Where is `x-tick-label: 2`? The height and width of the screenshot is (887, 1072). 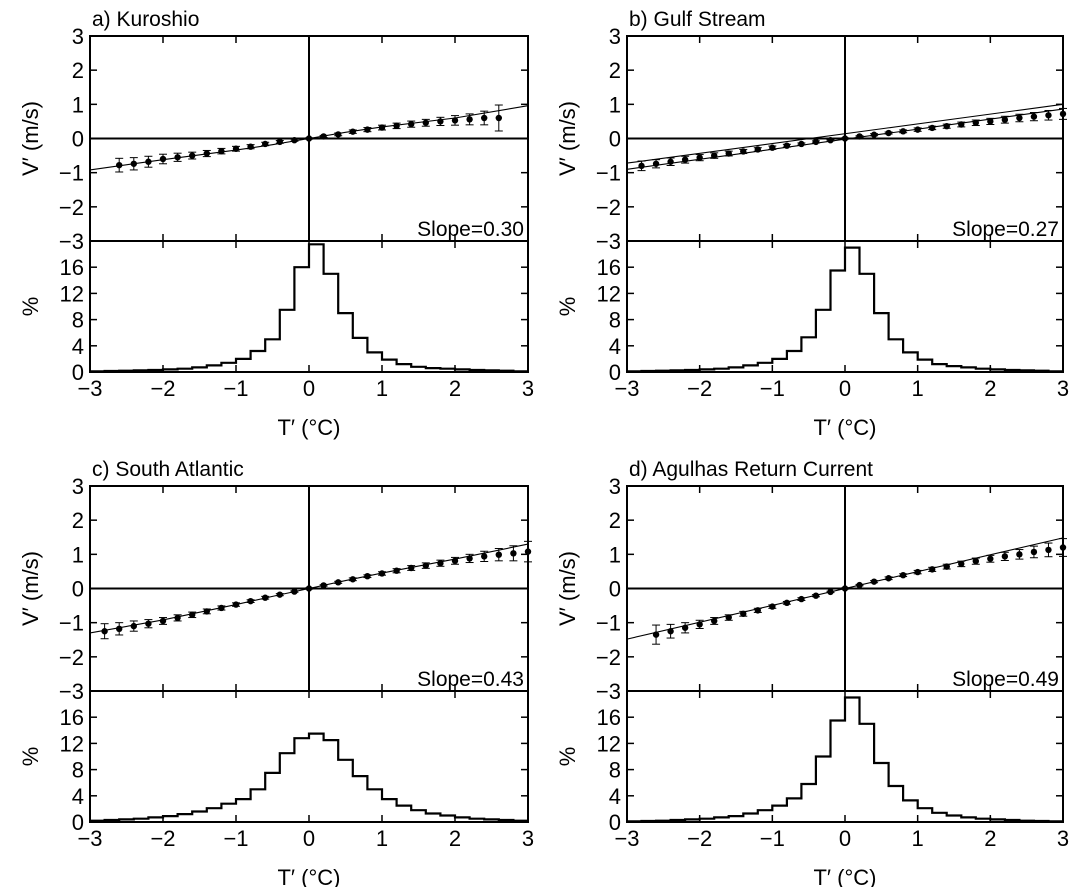 x-tick-label: 2 is located at coordinates (455, 838).